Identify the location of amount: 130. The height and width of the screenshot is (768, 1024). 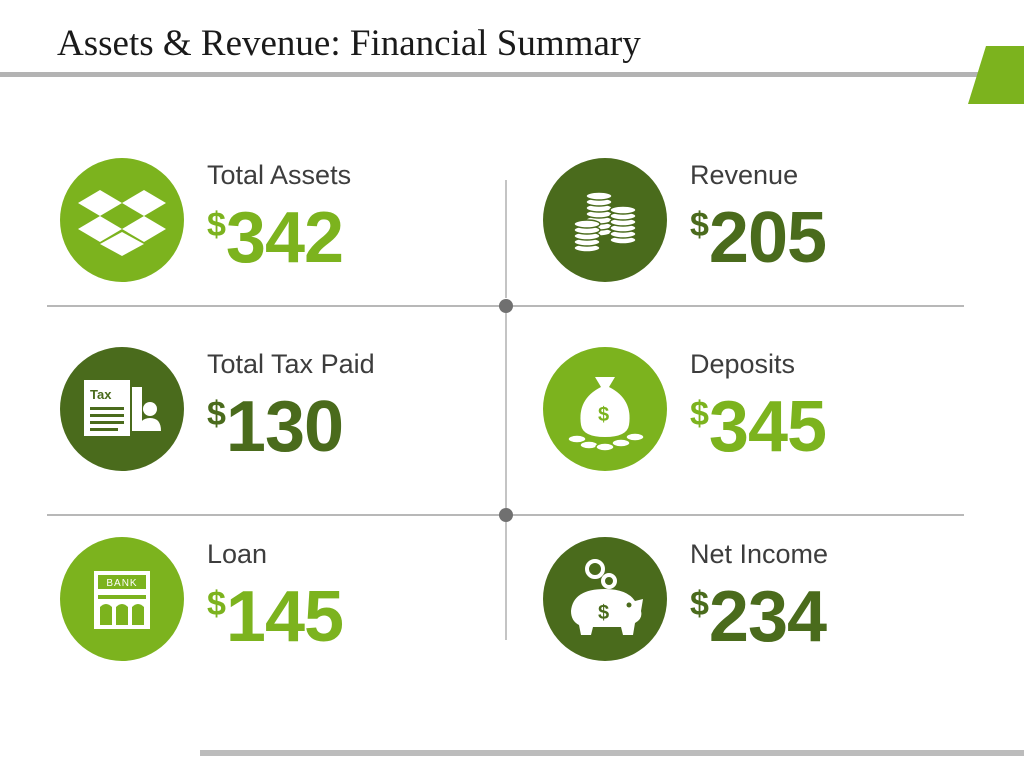
(284, 427).